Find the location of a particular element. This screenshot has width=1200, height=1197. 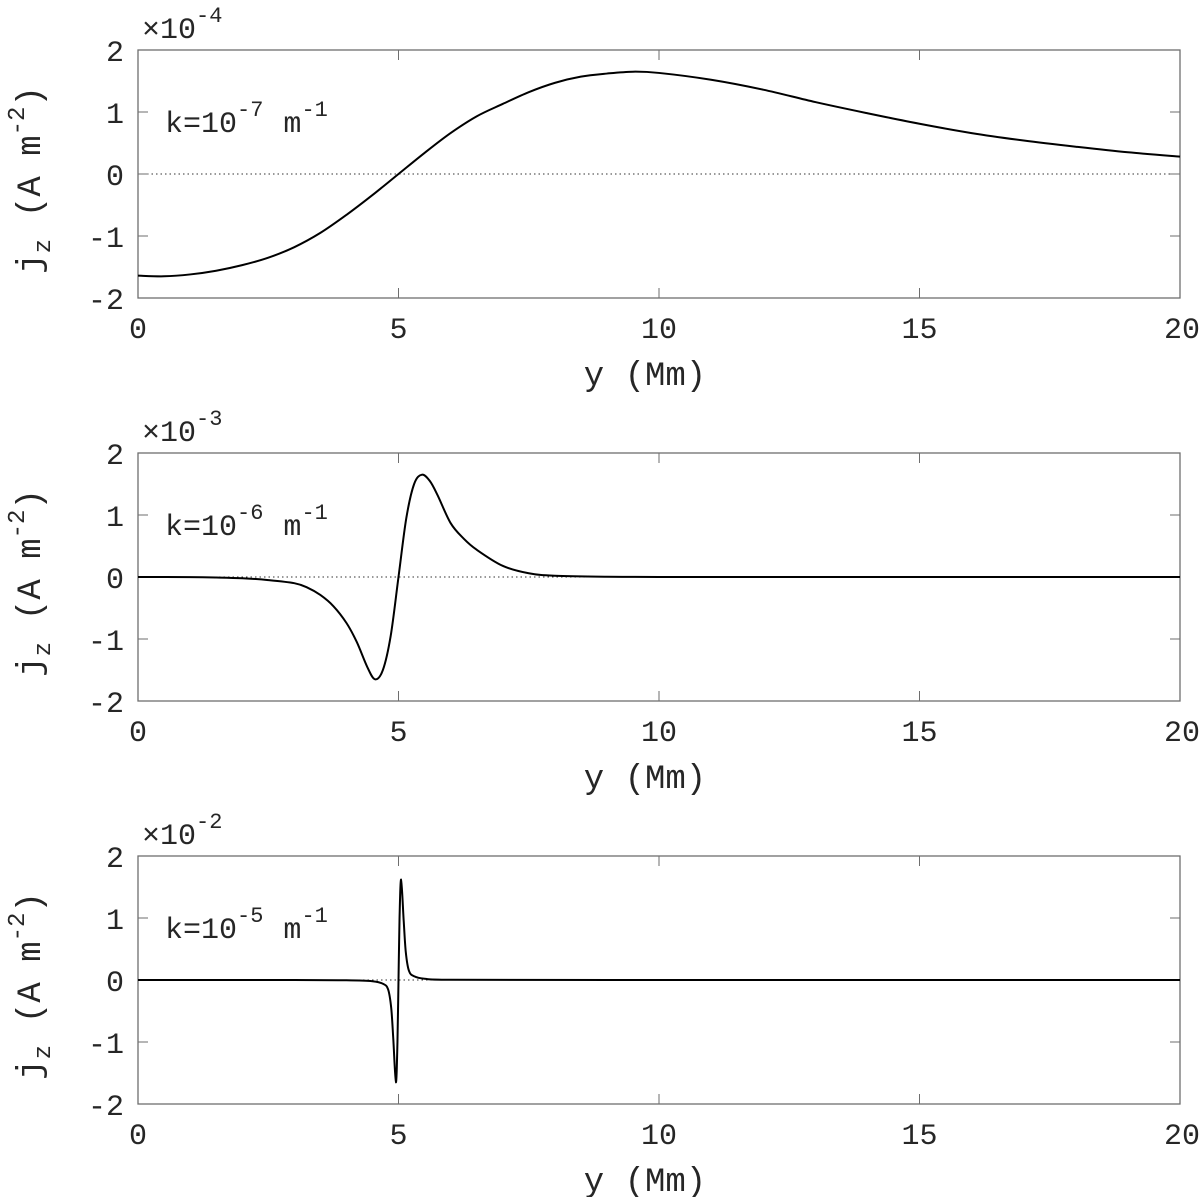

scale-factor-label: ×10⁻² is located at coordinates (182, 832).